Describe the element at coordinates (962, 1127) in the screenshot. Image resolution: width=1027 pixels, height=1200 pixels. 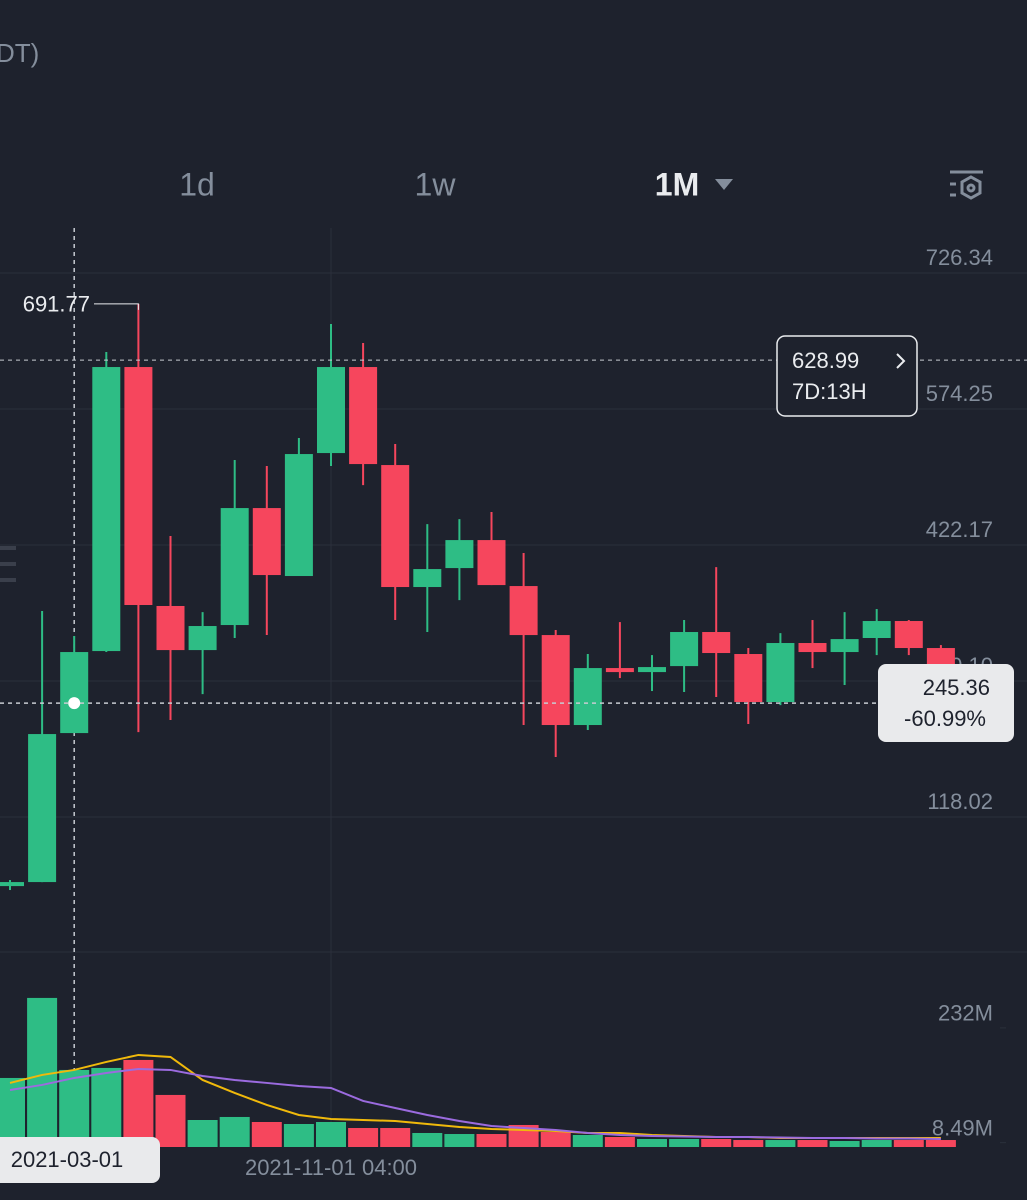
I see `volume-tick-label: 8.49M` at that location.